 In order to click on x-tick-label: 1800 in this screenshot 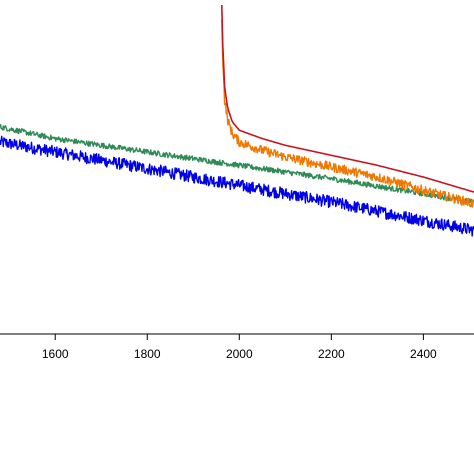, I will do `click(147, 354)`.